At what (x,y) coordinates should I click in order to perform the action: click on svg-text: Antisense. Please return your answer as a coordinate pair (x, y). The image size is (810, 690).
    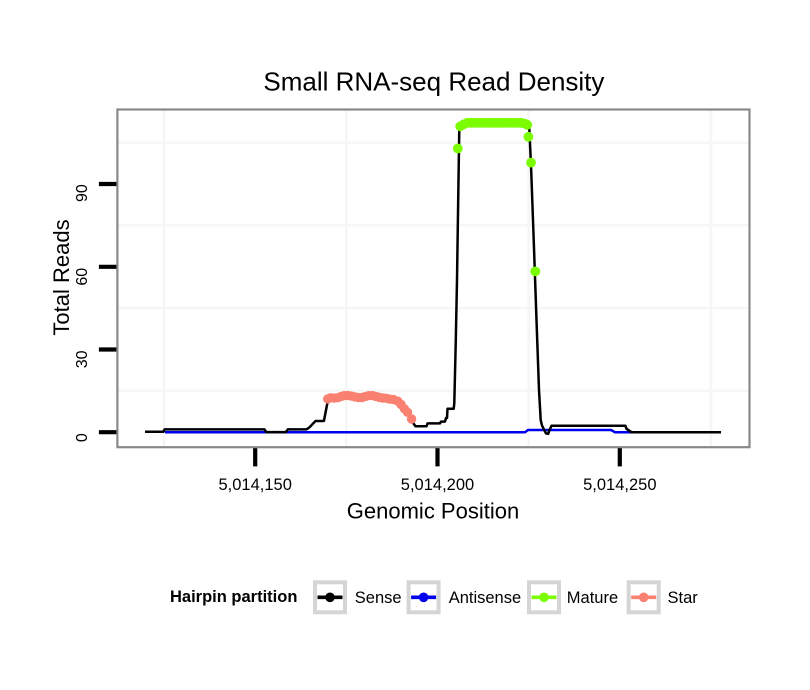
    Looking at the image, I should click on (485, 598).